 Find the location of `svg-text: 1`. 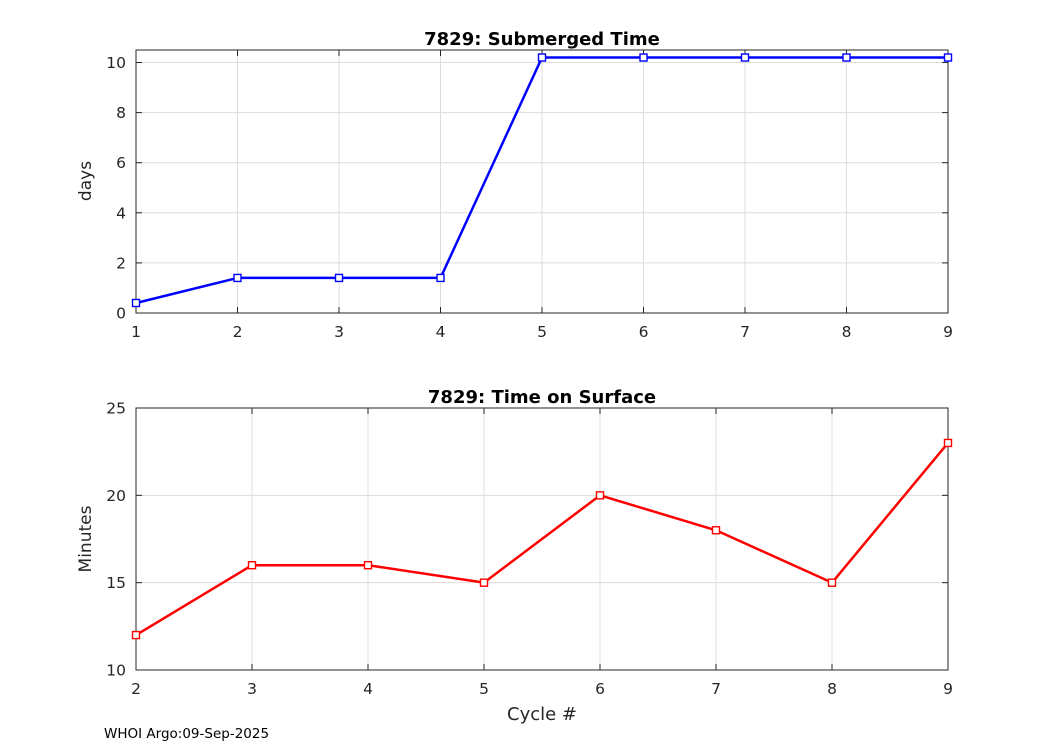

svg-text: 1 is located at coordinates (136, 332).